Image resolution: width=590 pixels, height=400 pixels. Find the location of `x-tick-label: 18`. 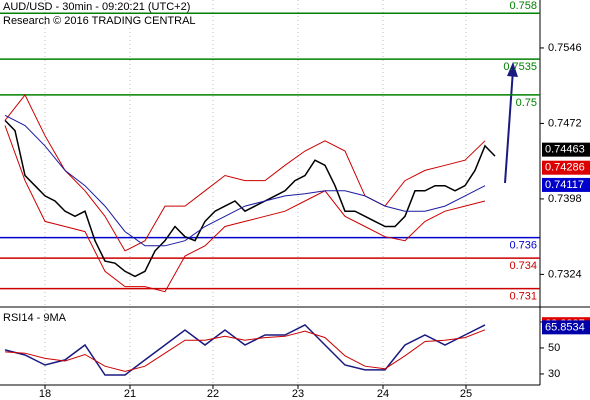

x-tick-label: 18 is located at coordinates (45, 394).